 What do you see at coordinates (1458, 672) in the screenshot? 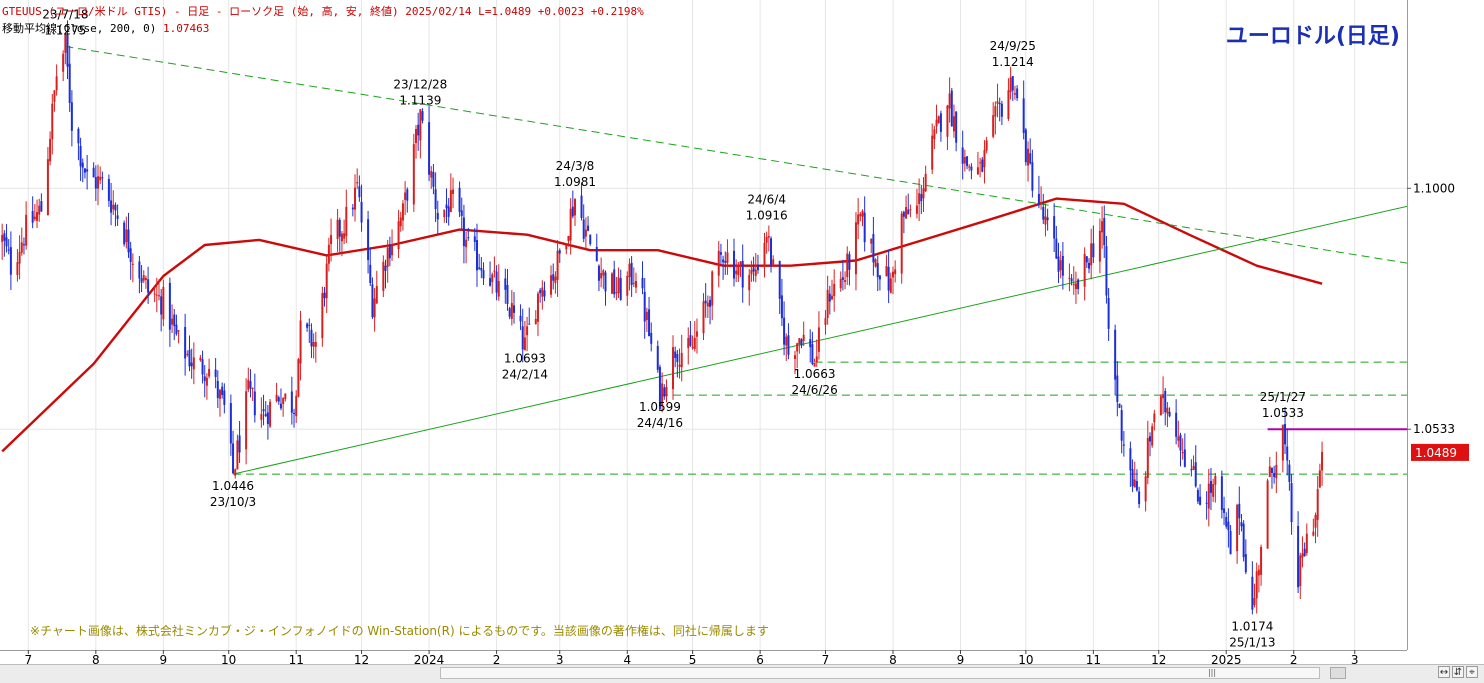
I see `zoom-in-icon: ⇵` at bounding box center [1458, 672].